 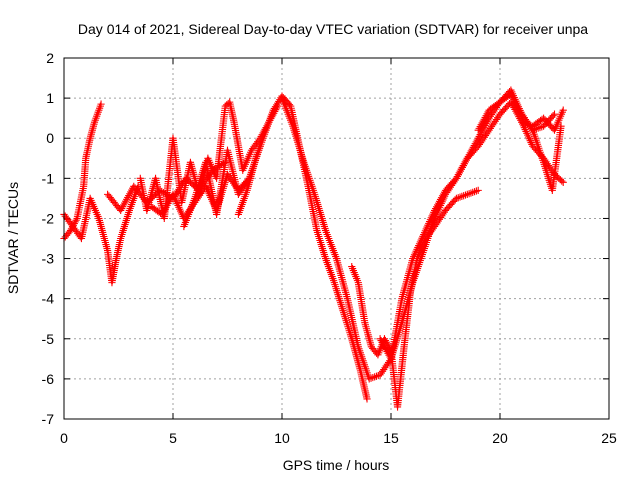 I want to click on y-tick-label: -4, so click(x=48, y=299).